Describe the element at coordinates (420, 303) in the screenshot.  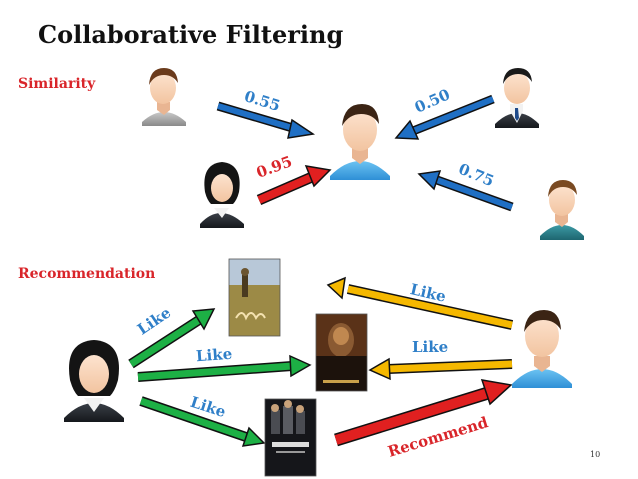
I see `arrow-like-user-movie1` at that location.